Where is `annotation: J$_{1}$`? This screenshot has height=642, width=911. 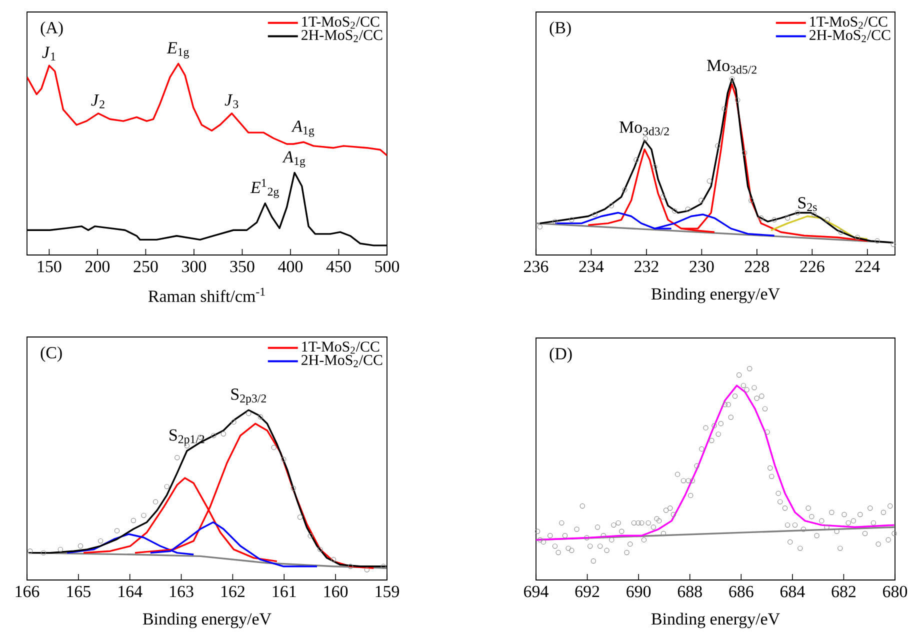
annotation: J$_{1}$ is located at coordinates (49, 53).